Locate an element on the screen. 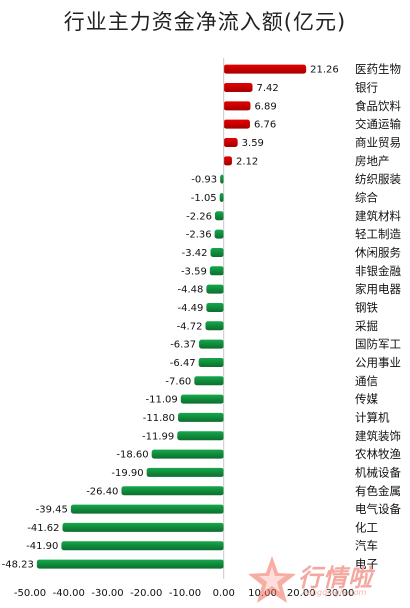  category-label-5: 商业贸易 is located at coordinates (378, 142).